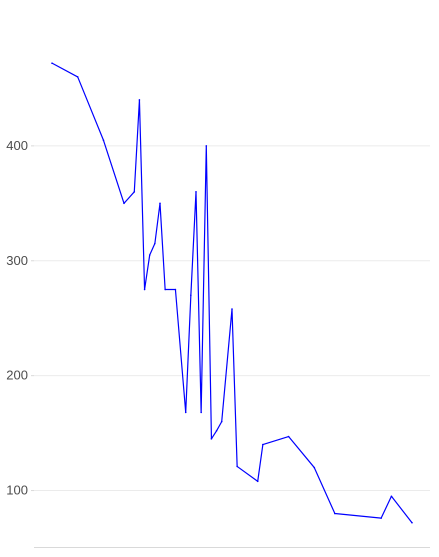 The height and width of the screenshot is (557, 439). Describe the element at coordinates (17, 260) in the screenshot. I see `y-tick-label-300: 300` at that location.